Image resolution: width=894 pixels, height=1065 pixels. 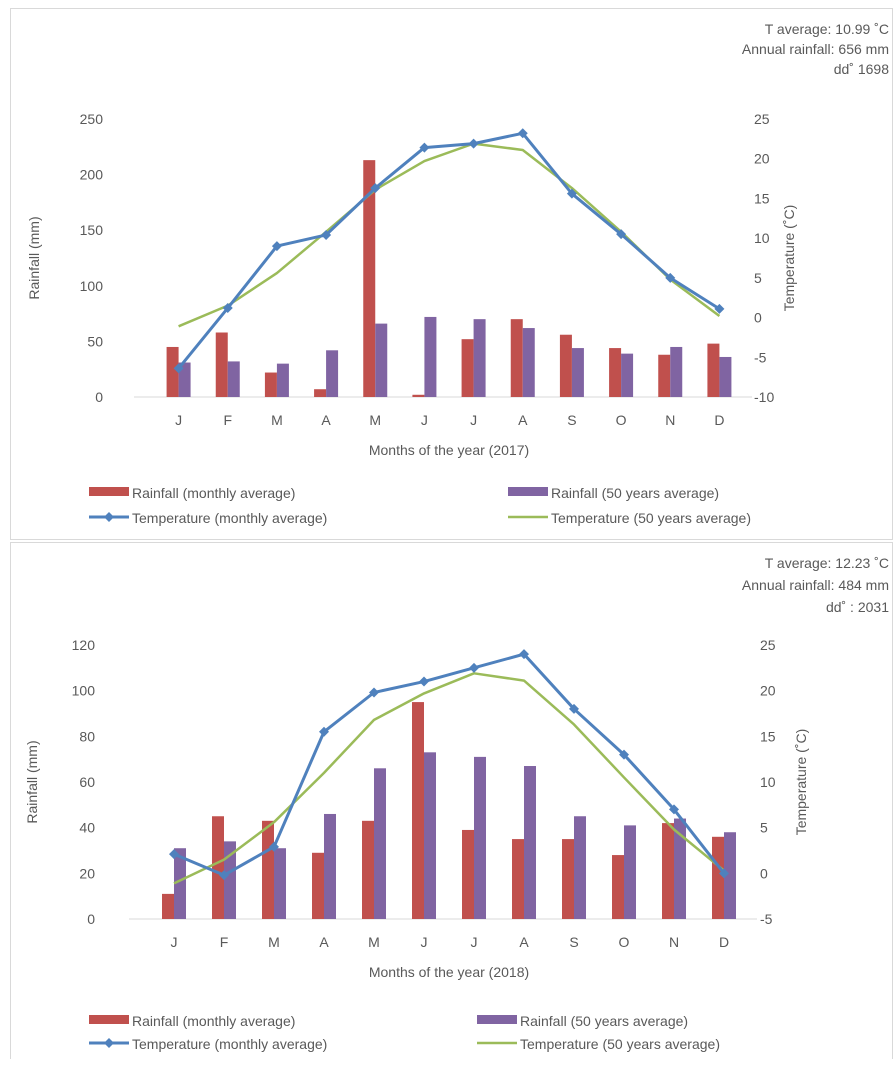 What do you see at coordinates (87, 873) in the screenshot?
I see `y-tick-label: 20` at bounding box center [87, 873].